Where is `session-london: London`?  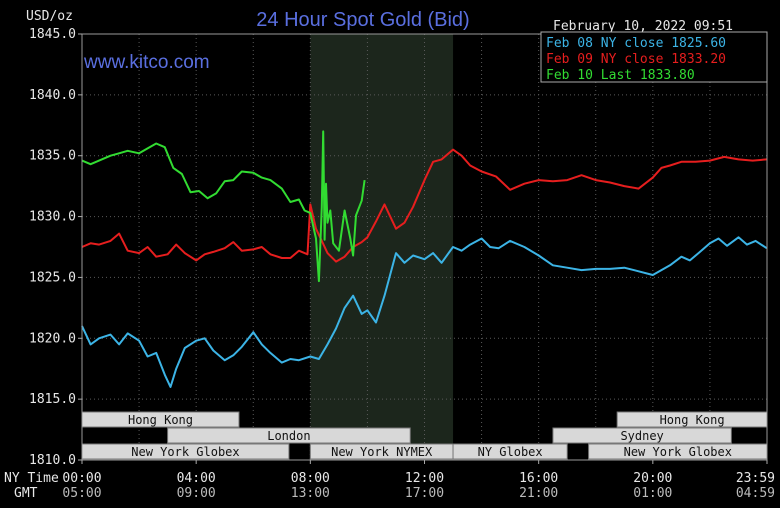
session-london: London is located at coordinates (289, 435).